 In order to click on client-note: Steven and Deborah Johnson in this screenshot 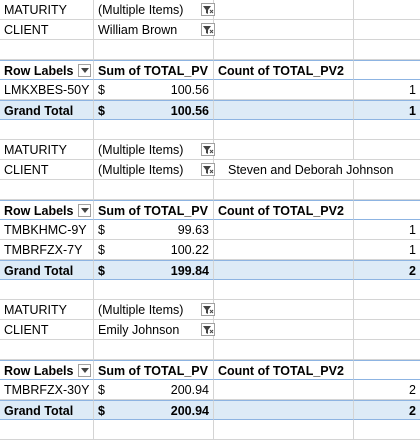, I will do `click(303, 170)`.